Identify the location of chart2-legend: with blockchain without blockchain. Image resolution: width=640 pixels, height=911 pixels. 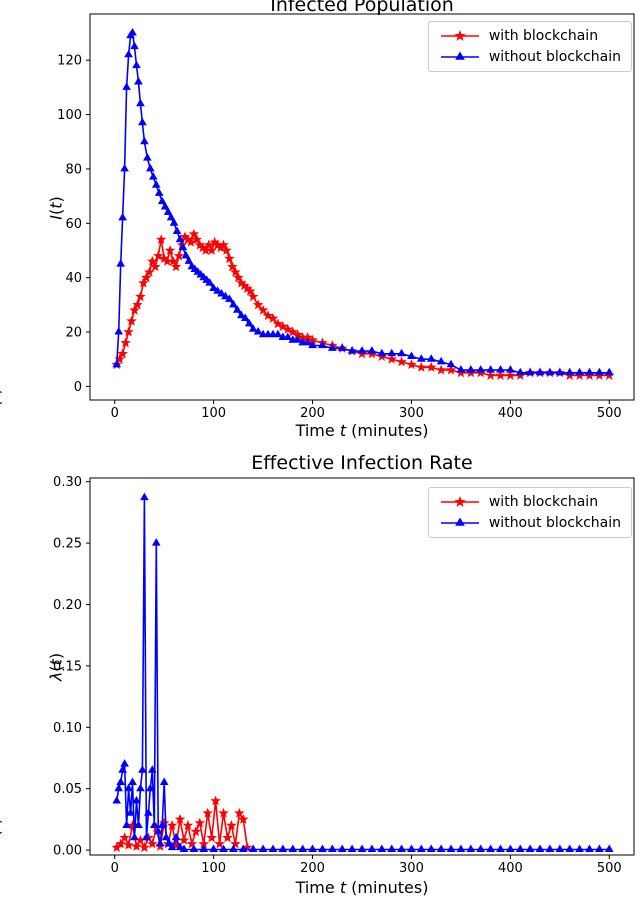
(529, 512).